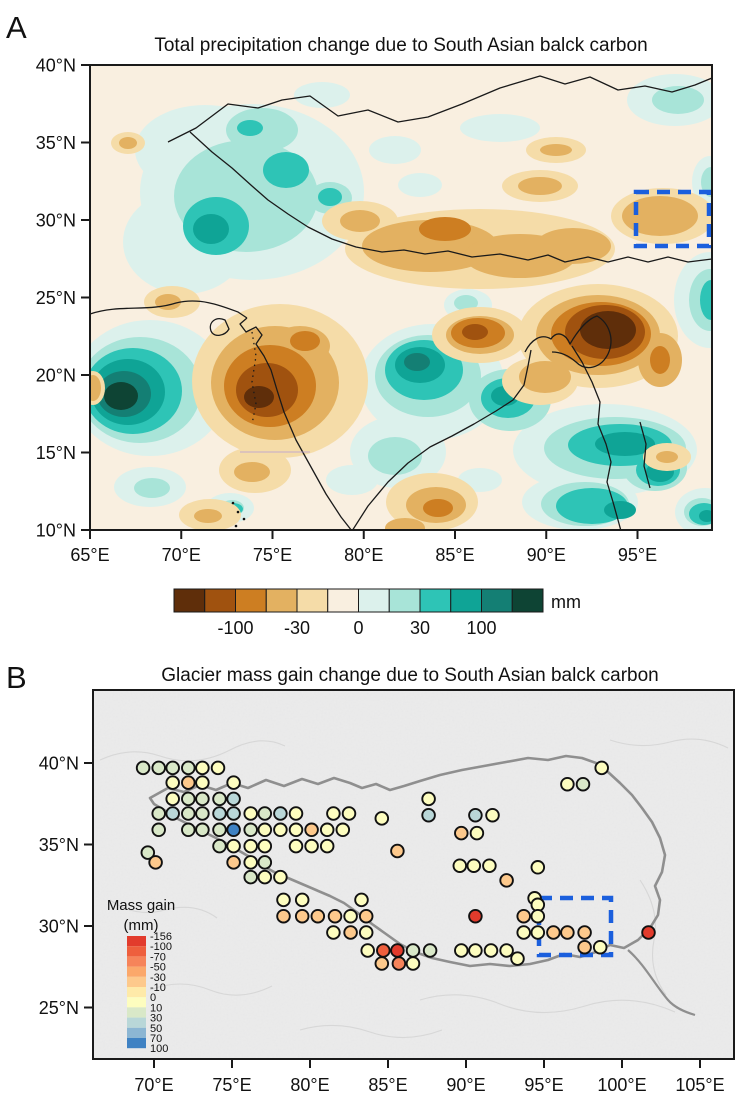 The width and height of the screenshot is (741, 1106). What do you see at coordinates (420, 628) in the screenshot?
I see `colorbar-tick-label: 30` at bounding box center [420, 628].